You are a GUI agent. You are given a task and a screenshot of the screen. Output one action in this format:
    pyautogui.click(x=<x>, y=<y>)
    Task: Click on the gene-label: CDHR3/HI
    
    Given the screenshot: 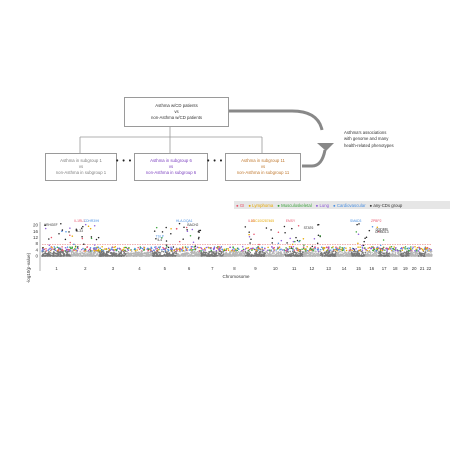 What is the action you would take?
    pyautogui.click(x=92, y=221)
    